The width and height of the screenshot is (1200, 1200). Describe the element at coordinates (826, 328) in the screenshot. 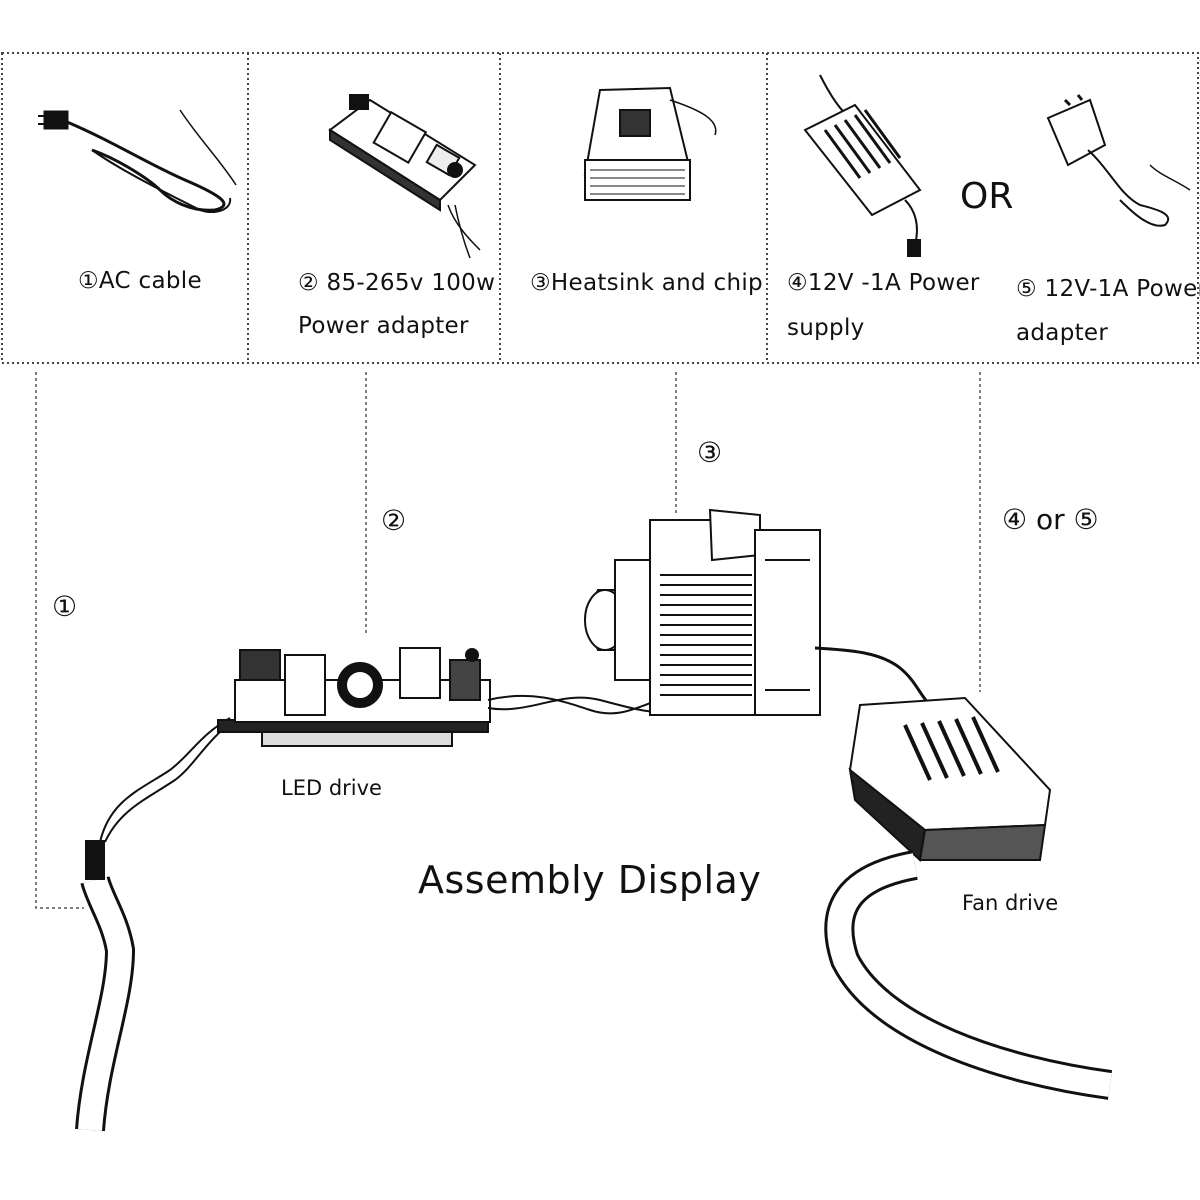

I see `part-4-label-line2: supply` at that location.